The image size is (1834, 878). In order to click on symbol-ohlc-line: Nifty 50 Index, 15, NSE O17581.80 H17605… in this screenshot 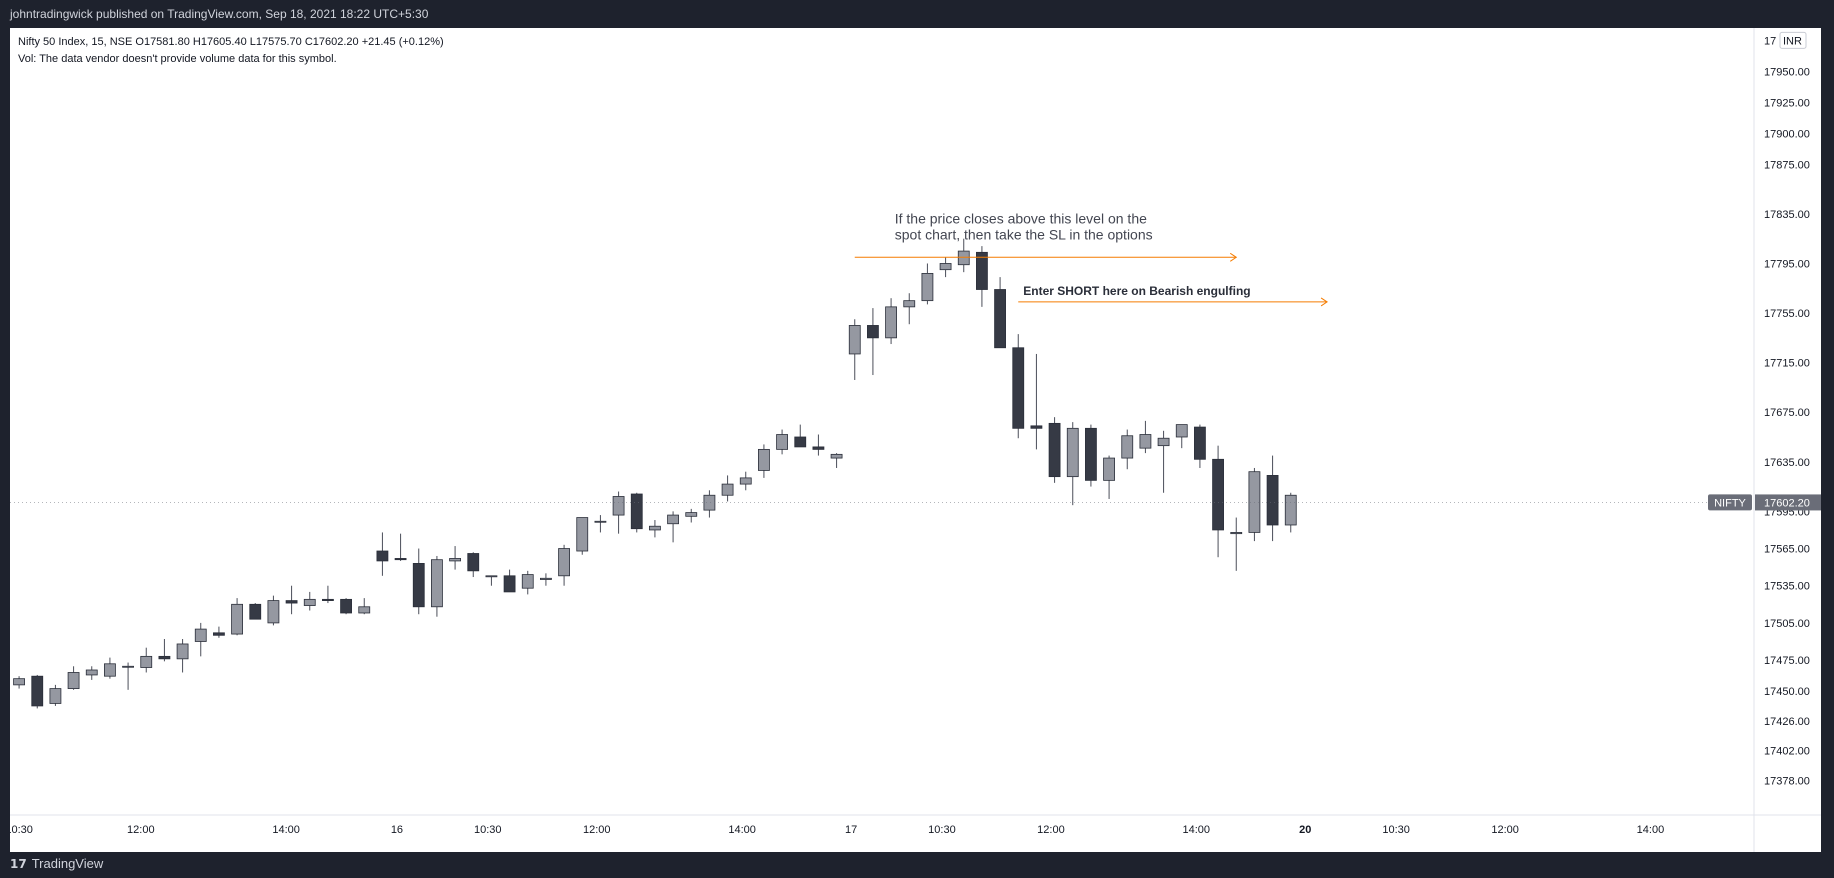, I will do `click(231, 42)`.